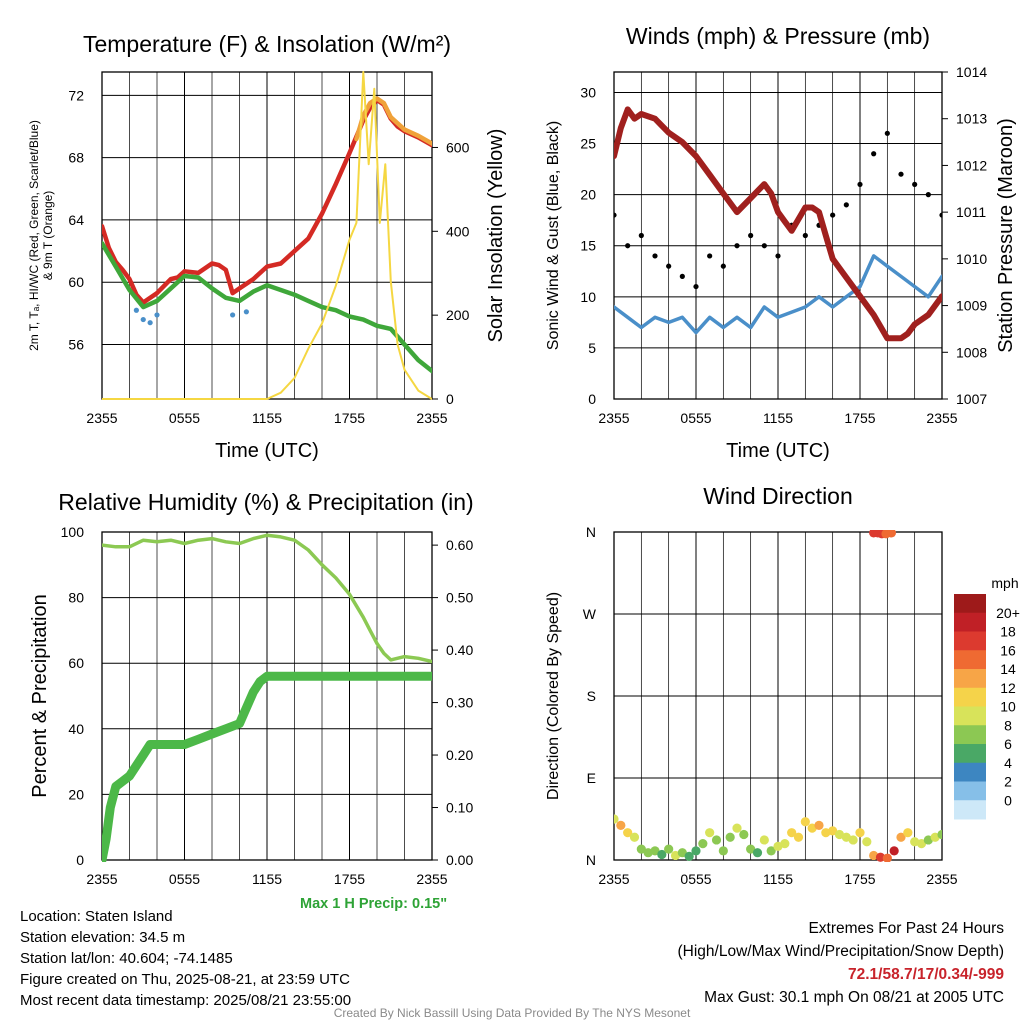 The height and width of the screenshot is (1024, 1024). I want to click on y-axis-label: Sonic Wind & Gust (Blue, Black), so click(553, 235).